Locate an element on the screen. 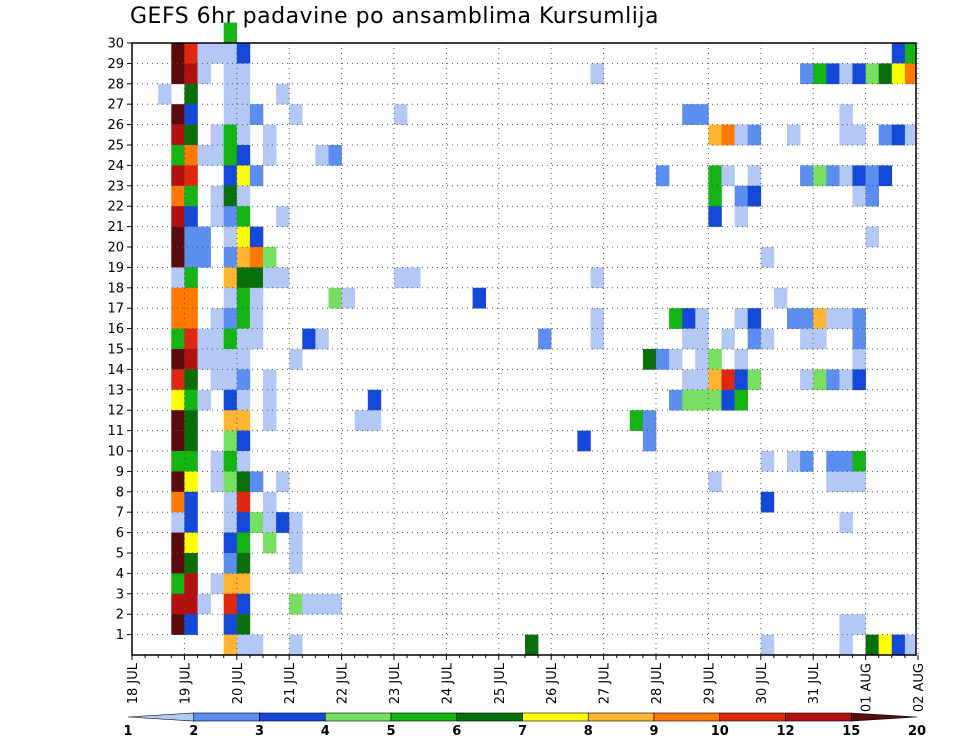  colorbar-label: 8 is located at coordinates (588, 731).